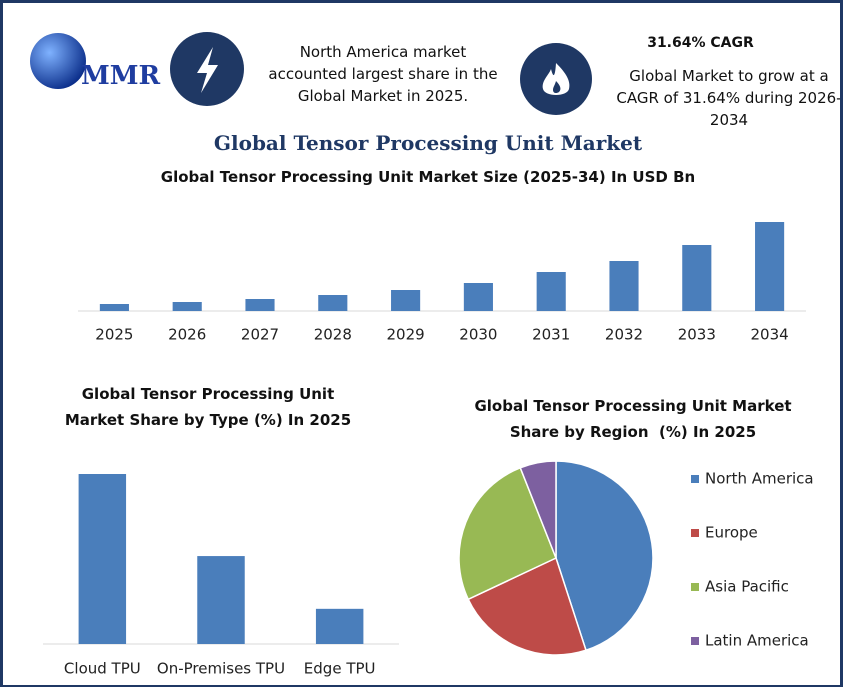  I want to click on logo-globe, so click(58, 61).